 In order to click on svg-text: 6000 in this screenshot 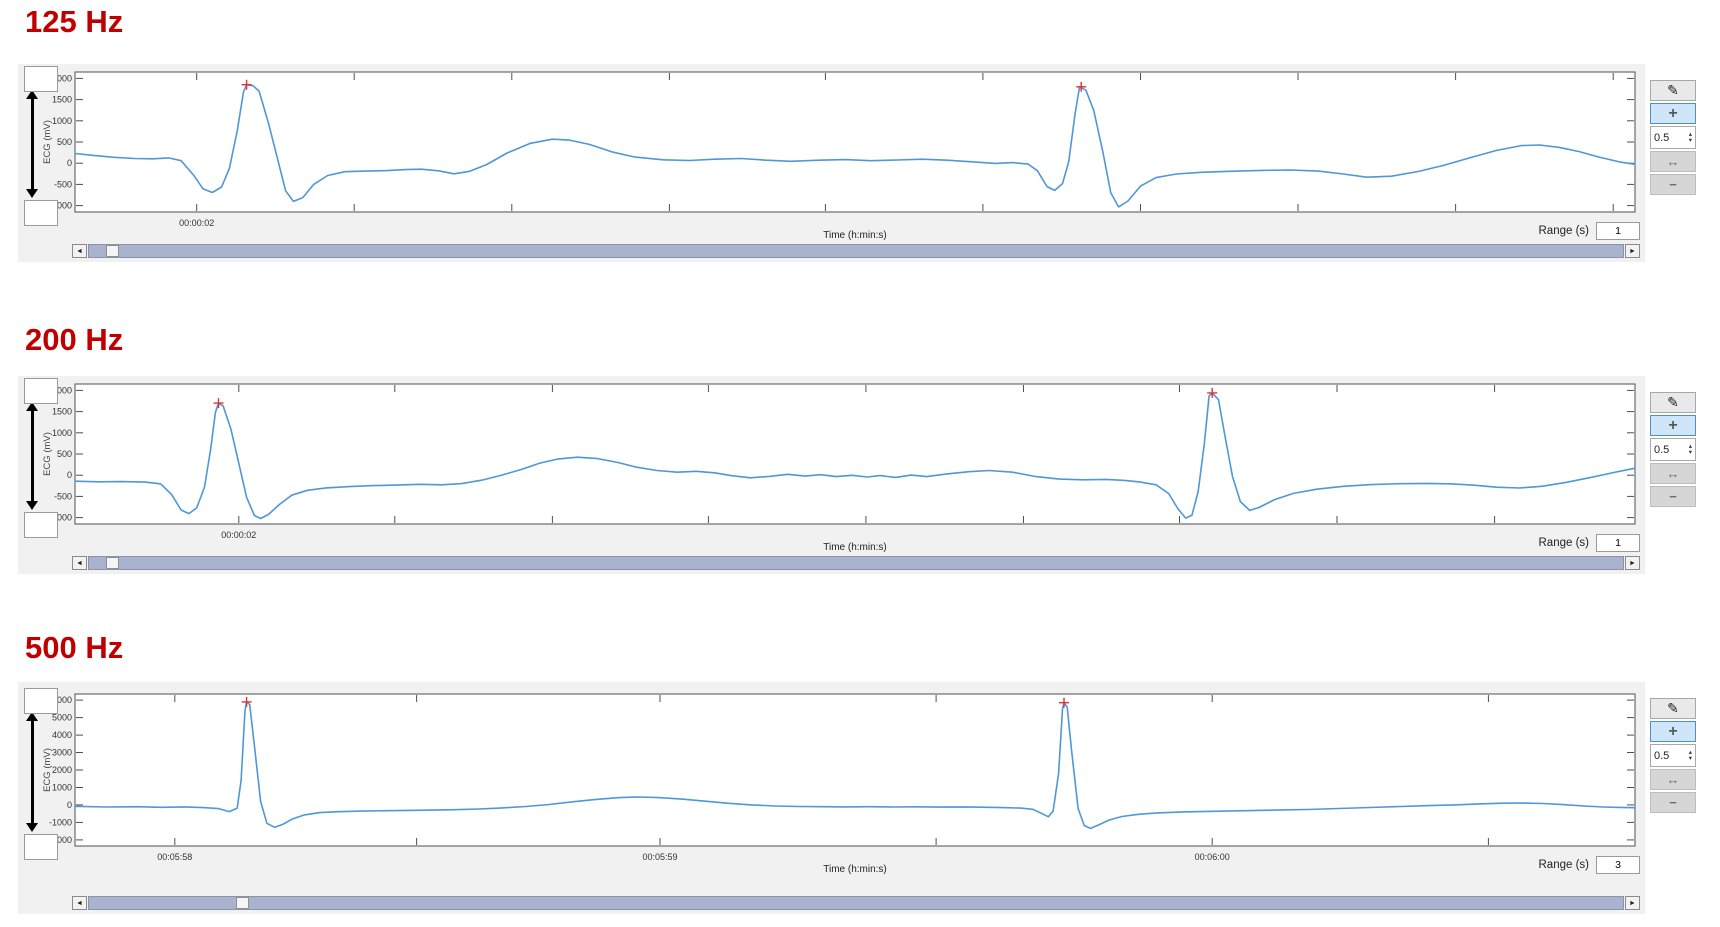, I will do `click(62, 700)`.